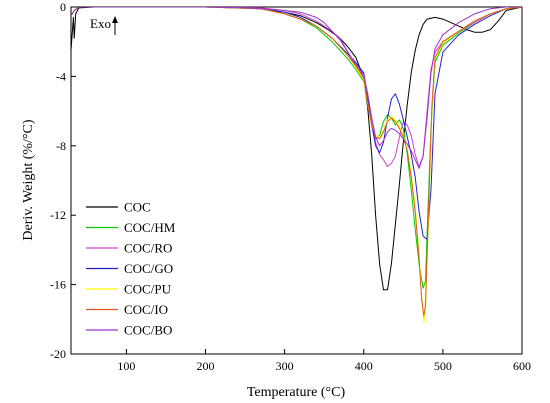 This screenshot has height=403, width=550. I want to click on legend-item: COC/RO, so click(129, 248).